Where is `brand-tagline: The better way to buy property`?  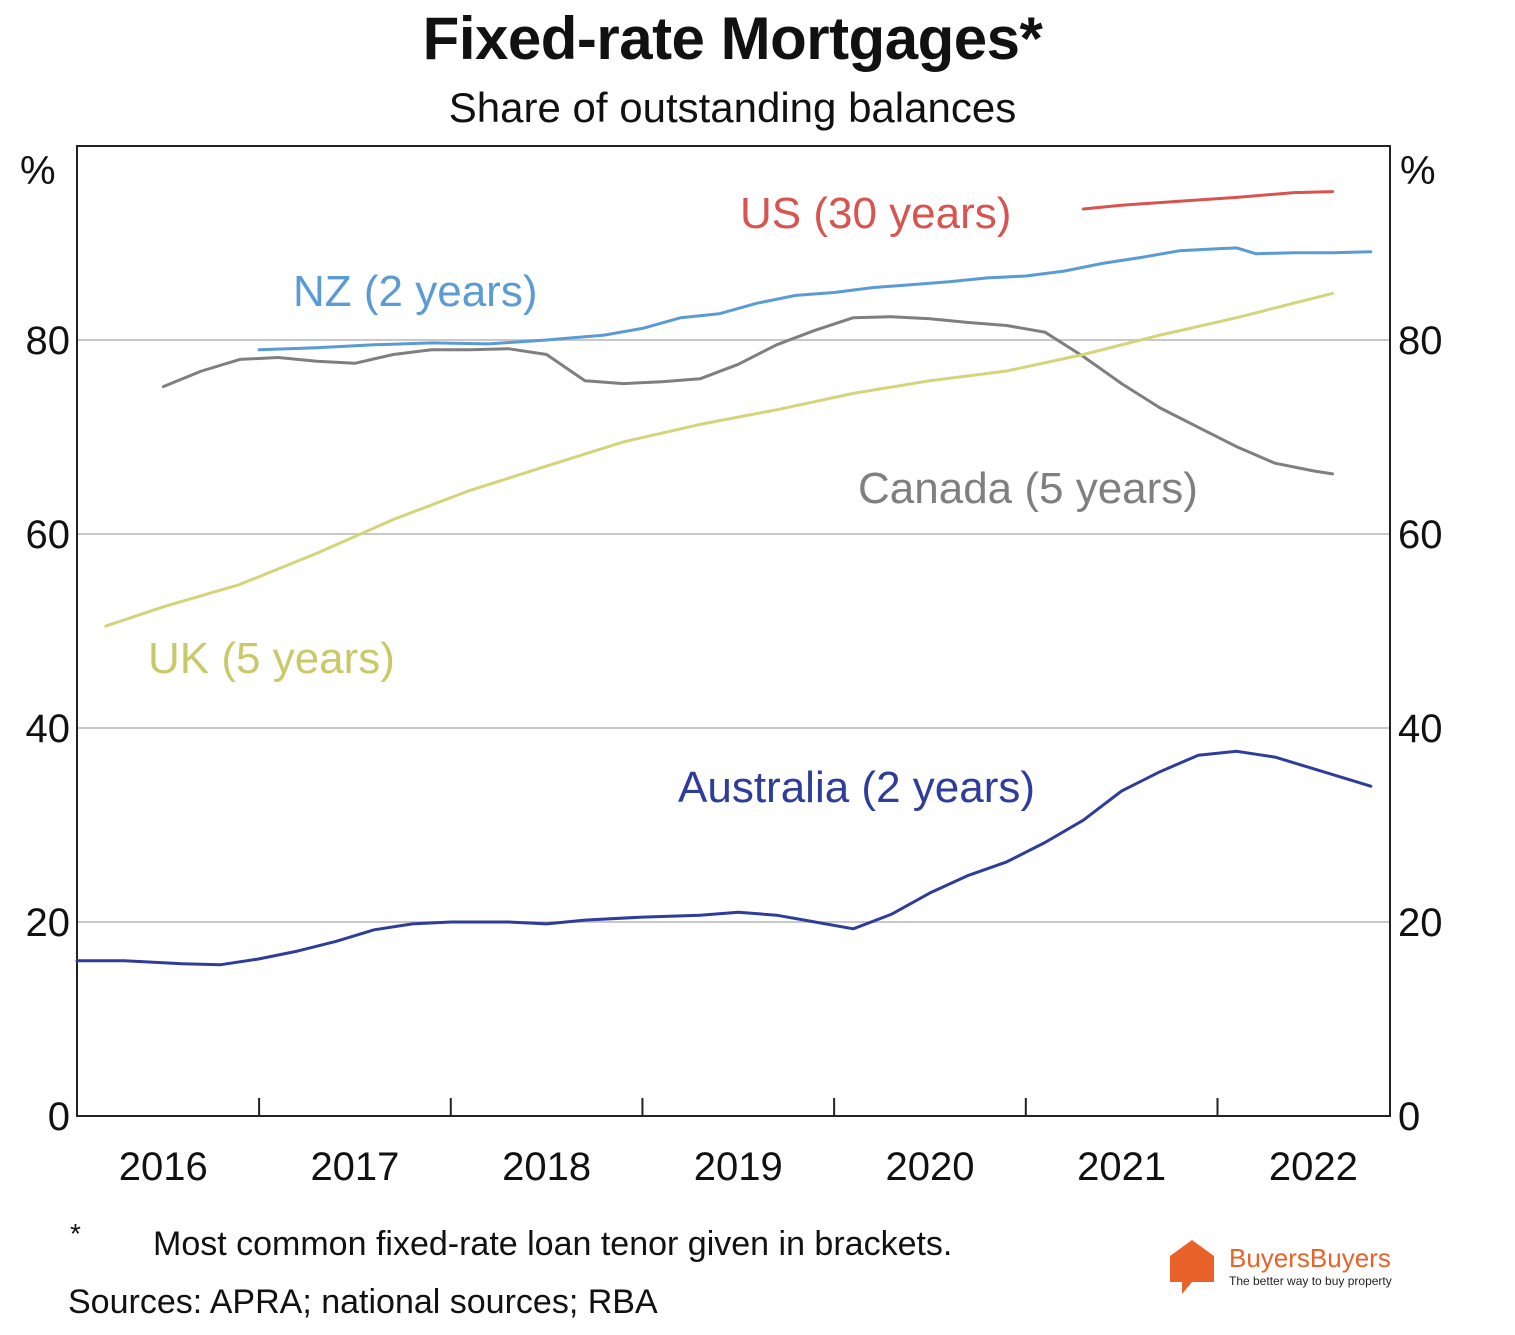
brand-tagline: The better way to buy property is located at coordinates (1310, 1281).